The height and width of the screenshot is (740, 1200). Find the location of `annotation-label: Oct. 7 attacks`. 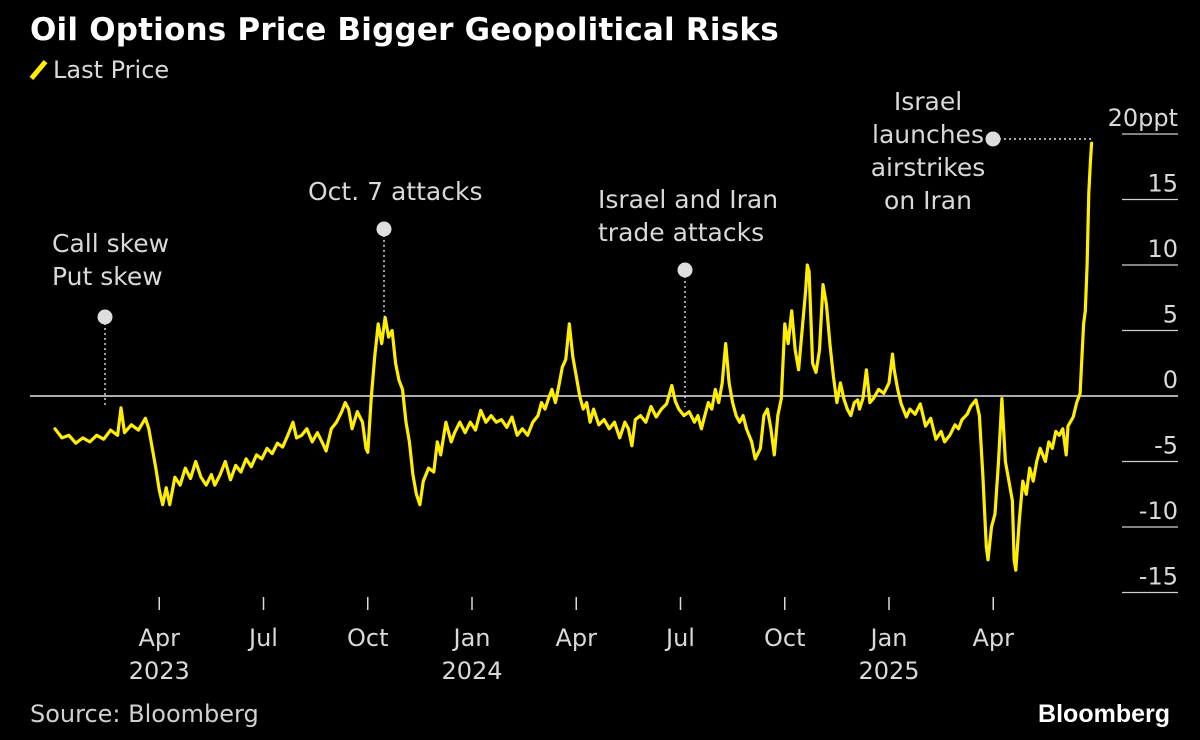

annotation-label: Oct. 7 attacks is located at coordinates (395, 191).